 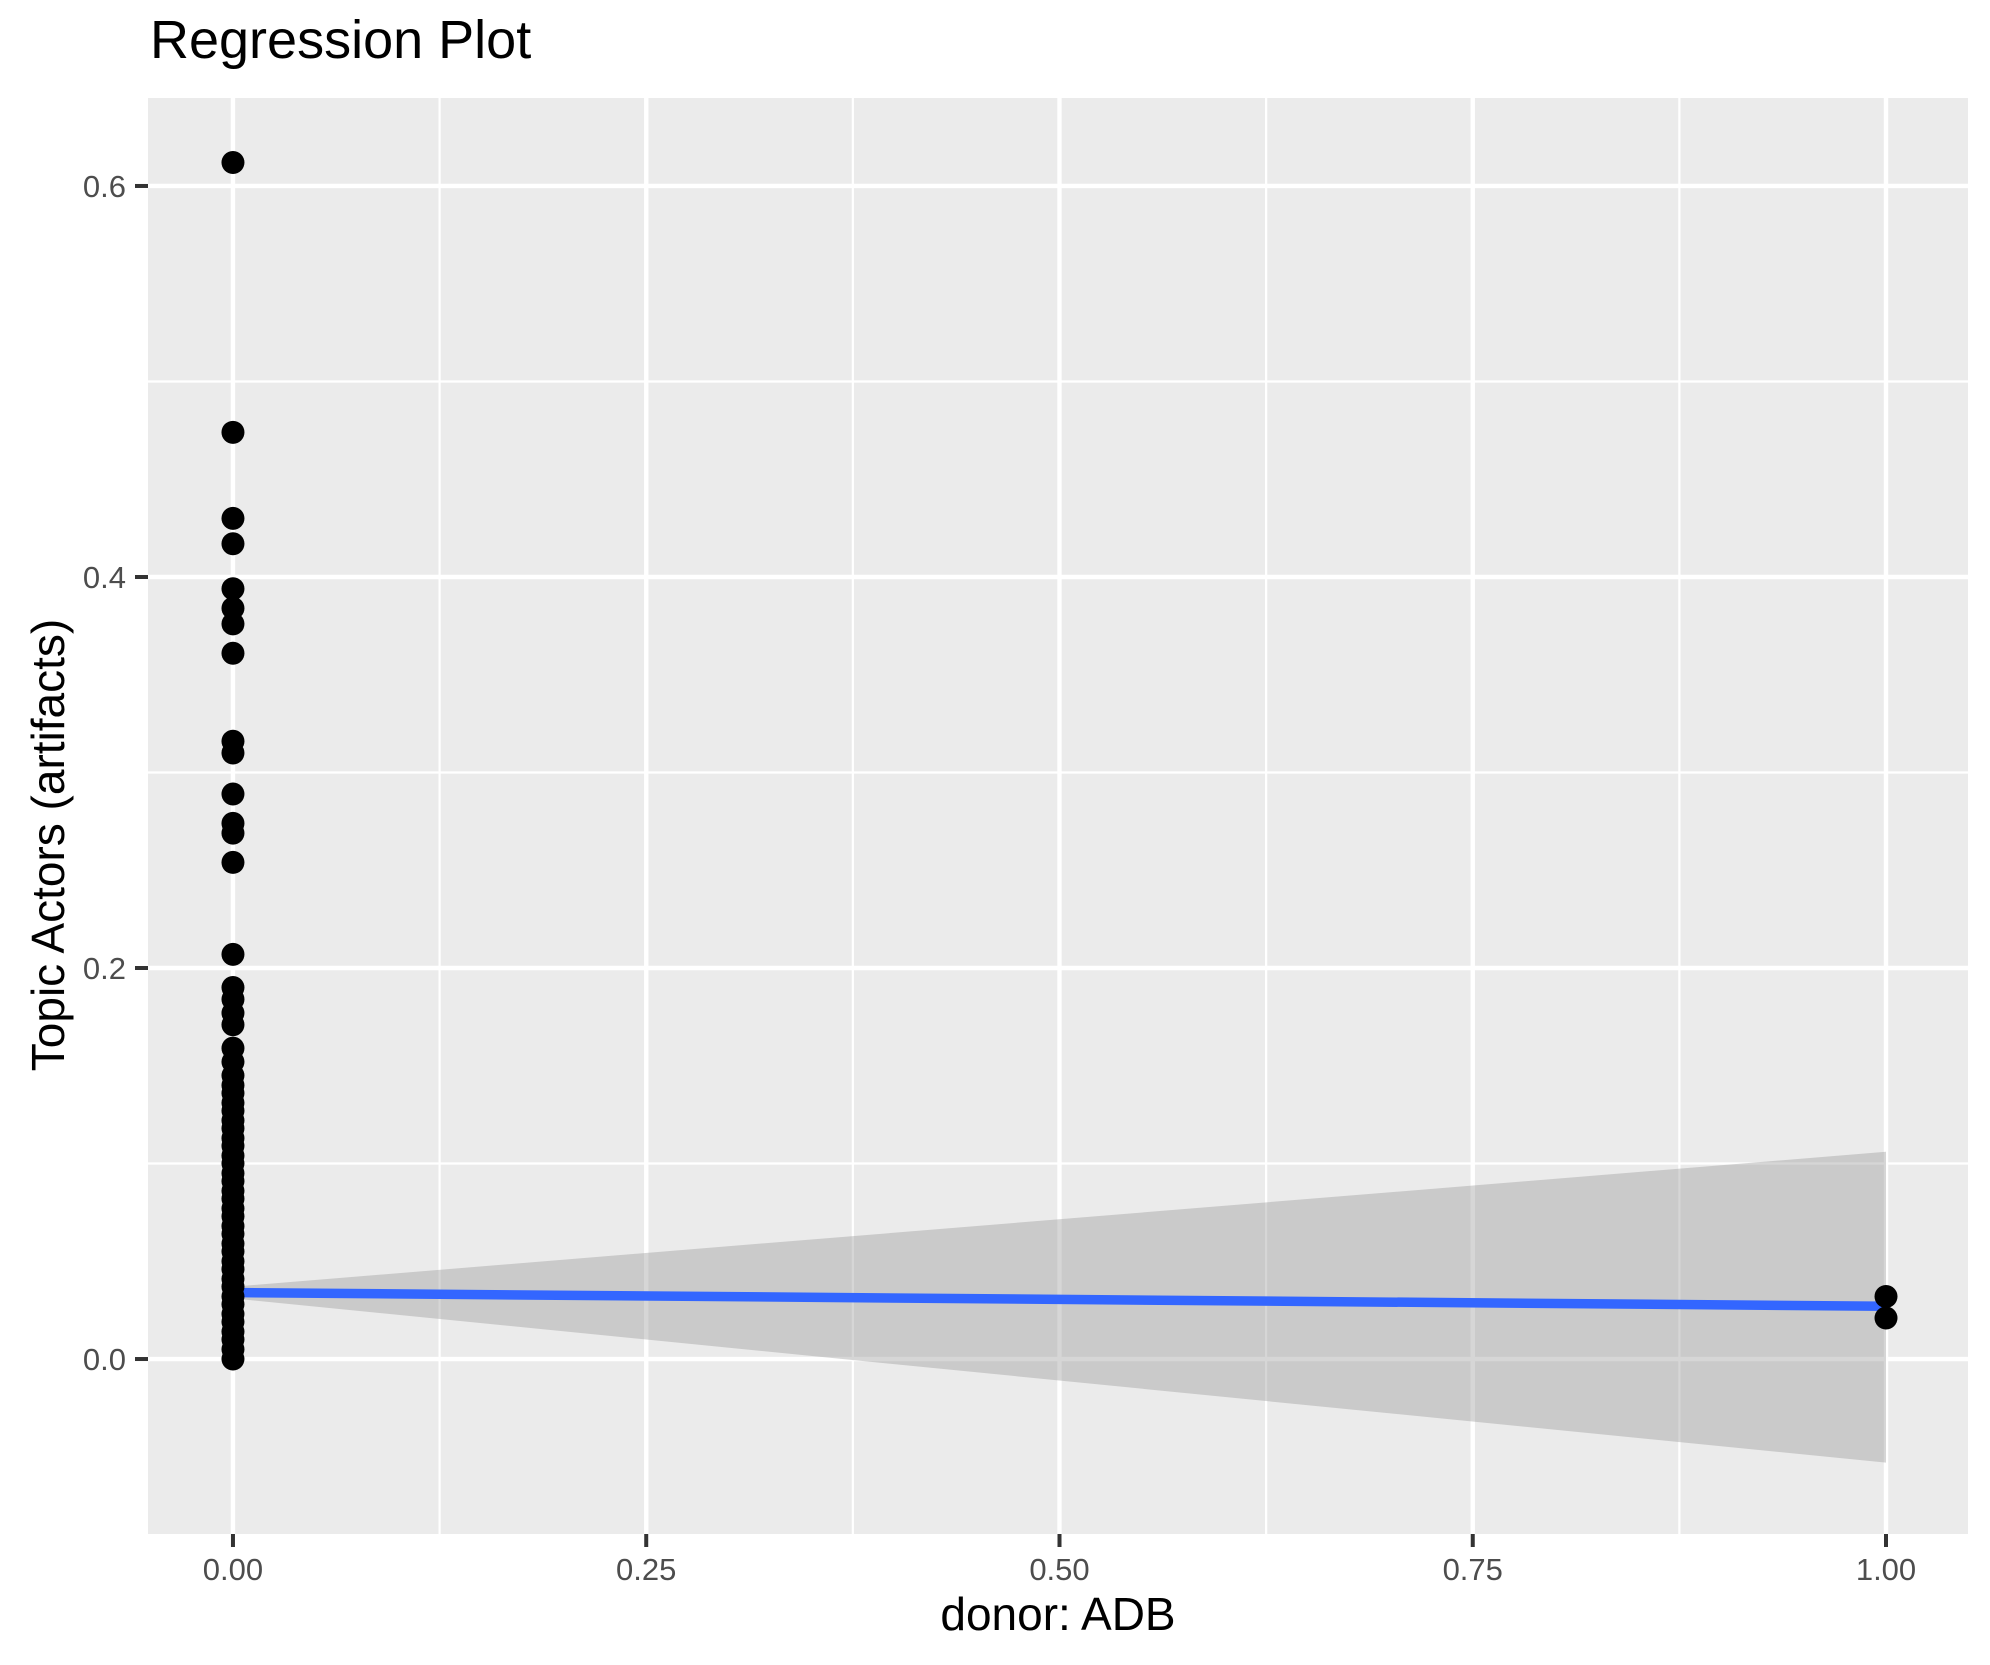 I want to click on x-tick-label: 0.75, so click(x=1473, y=1569).